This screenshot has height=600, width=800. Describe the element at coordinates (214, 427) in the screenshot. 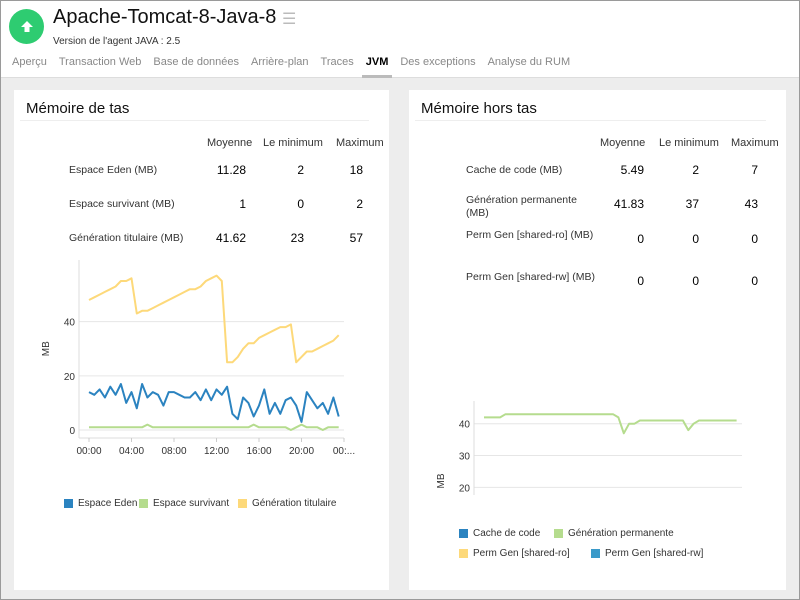

I see `series-line-espace-survivant` at that location.